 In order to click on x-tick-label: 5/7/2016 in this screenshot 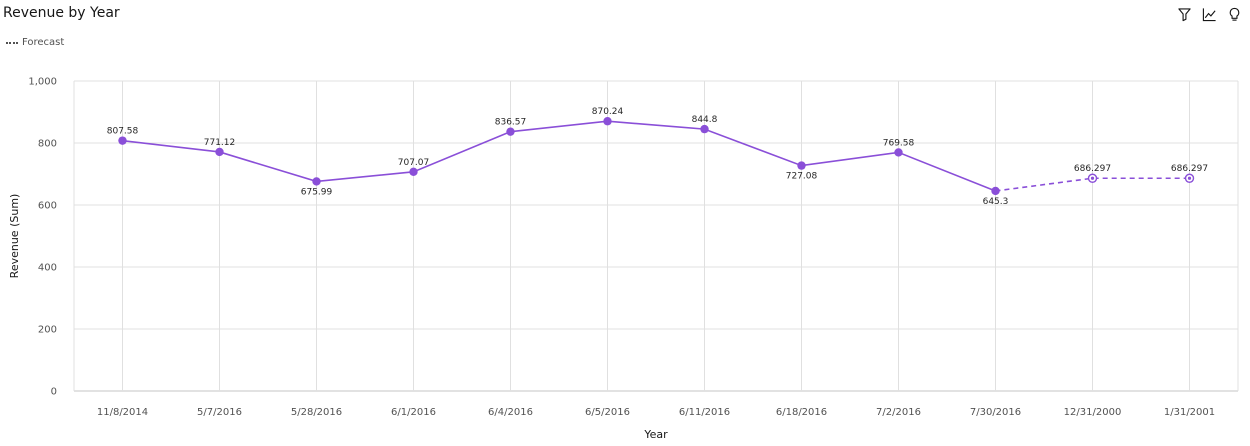, I will do `click(219, 412)`.